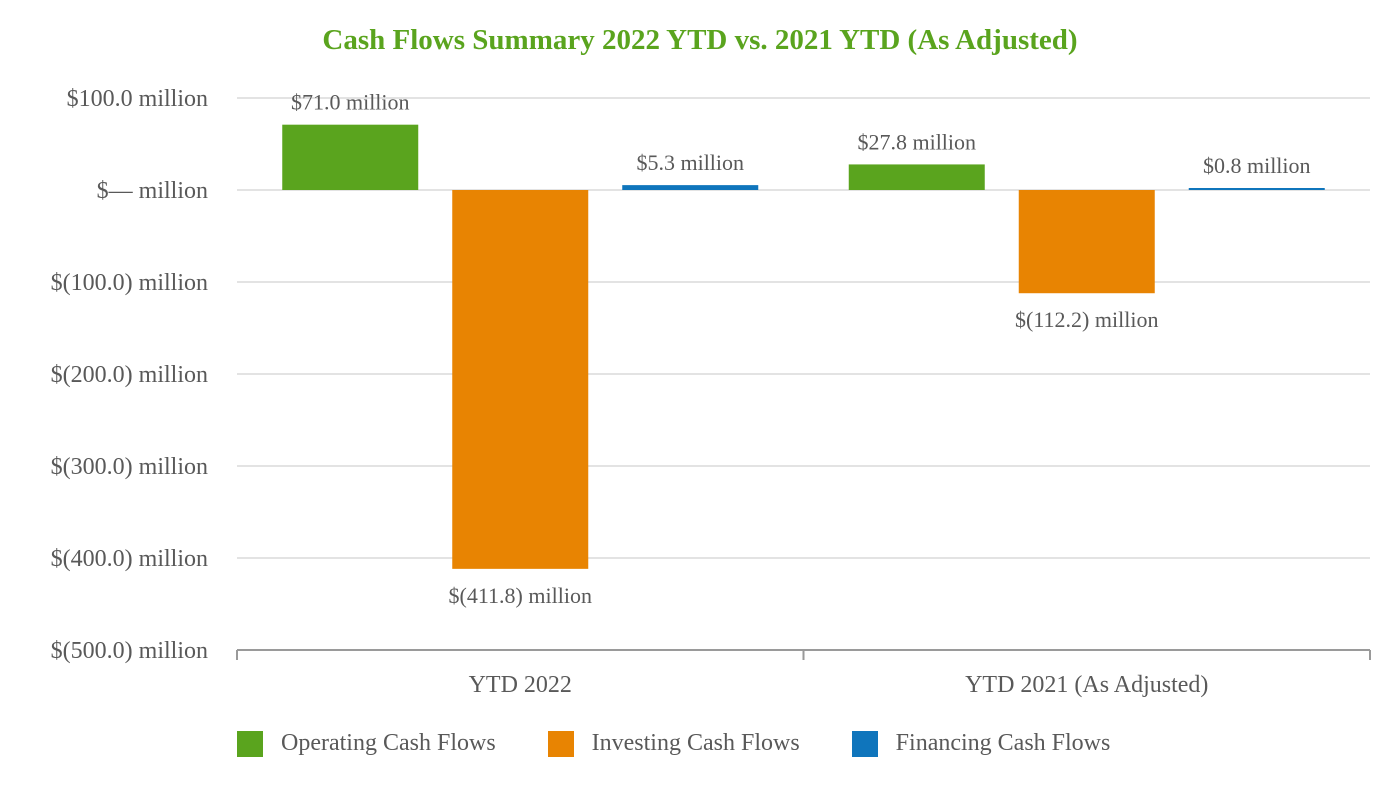  Describe the element at coordinates (864, 743) in the screenshot. I see `legend-swatch-financing` at that location.